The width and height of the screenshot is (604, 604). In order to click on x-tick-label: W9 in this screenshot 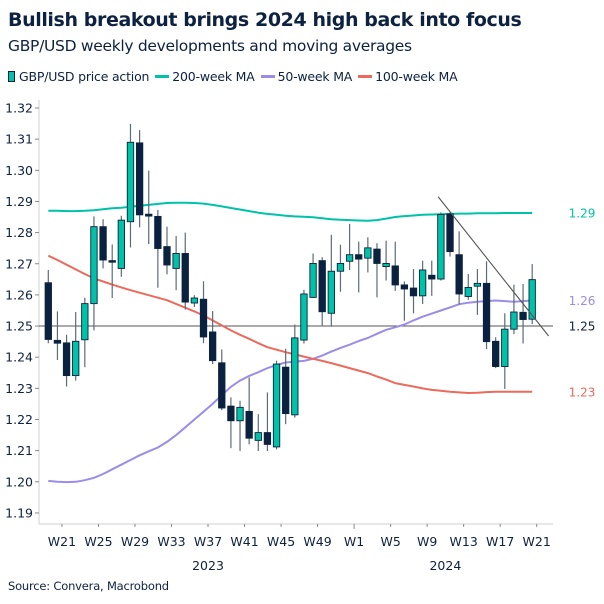, I will do `click(427, 541)`.